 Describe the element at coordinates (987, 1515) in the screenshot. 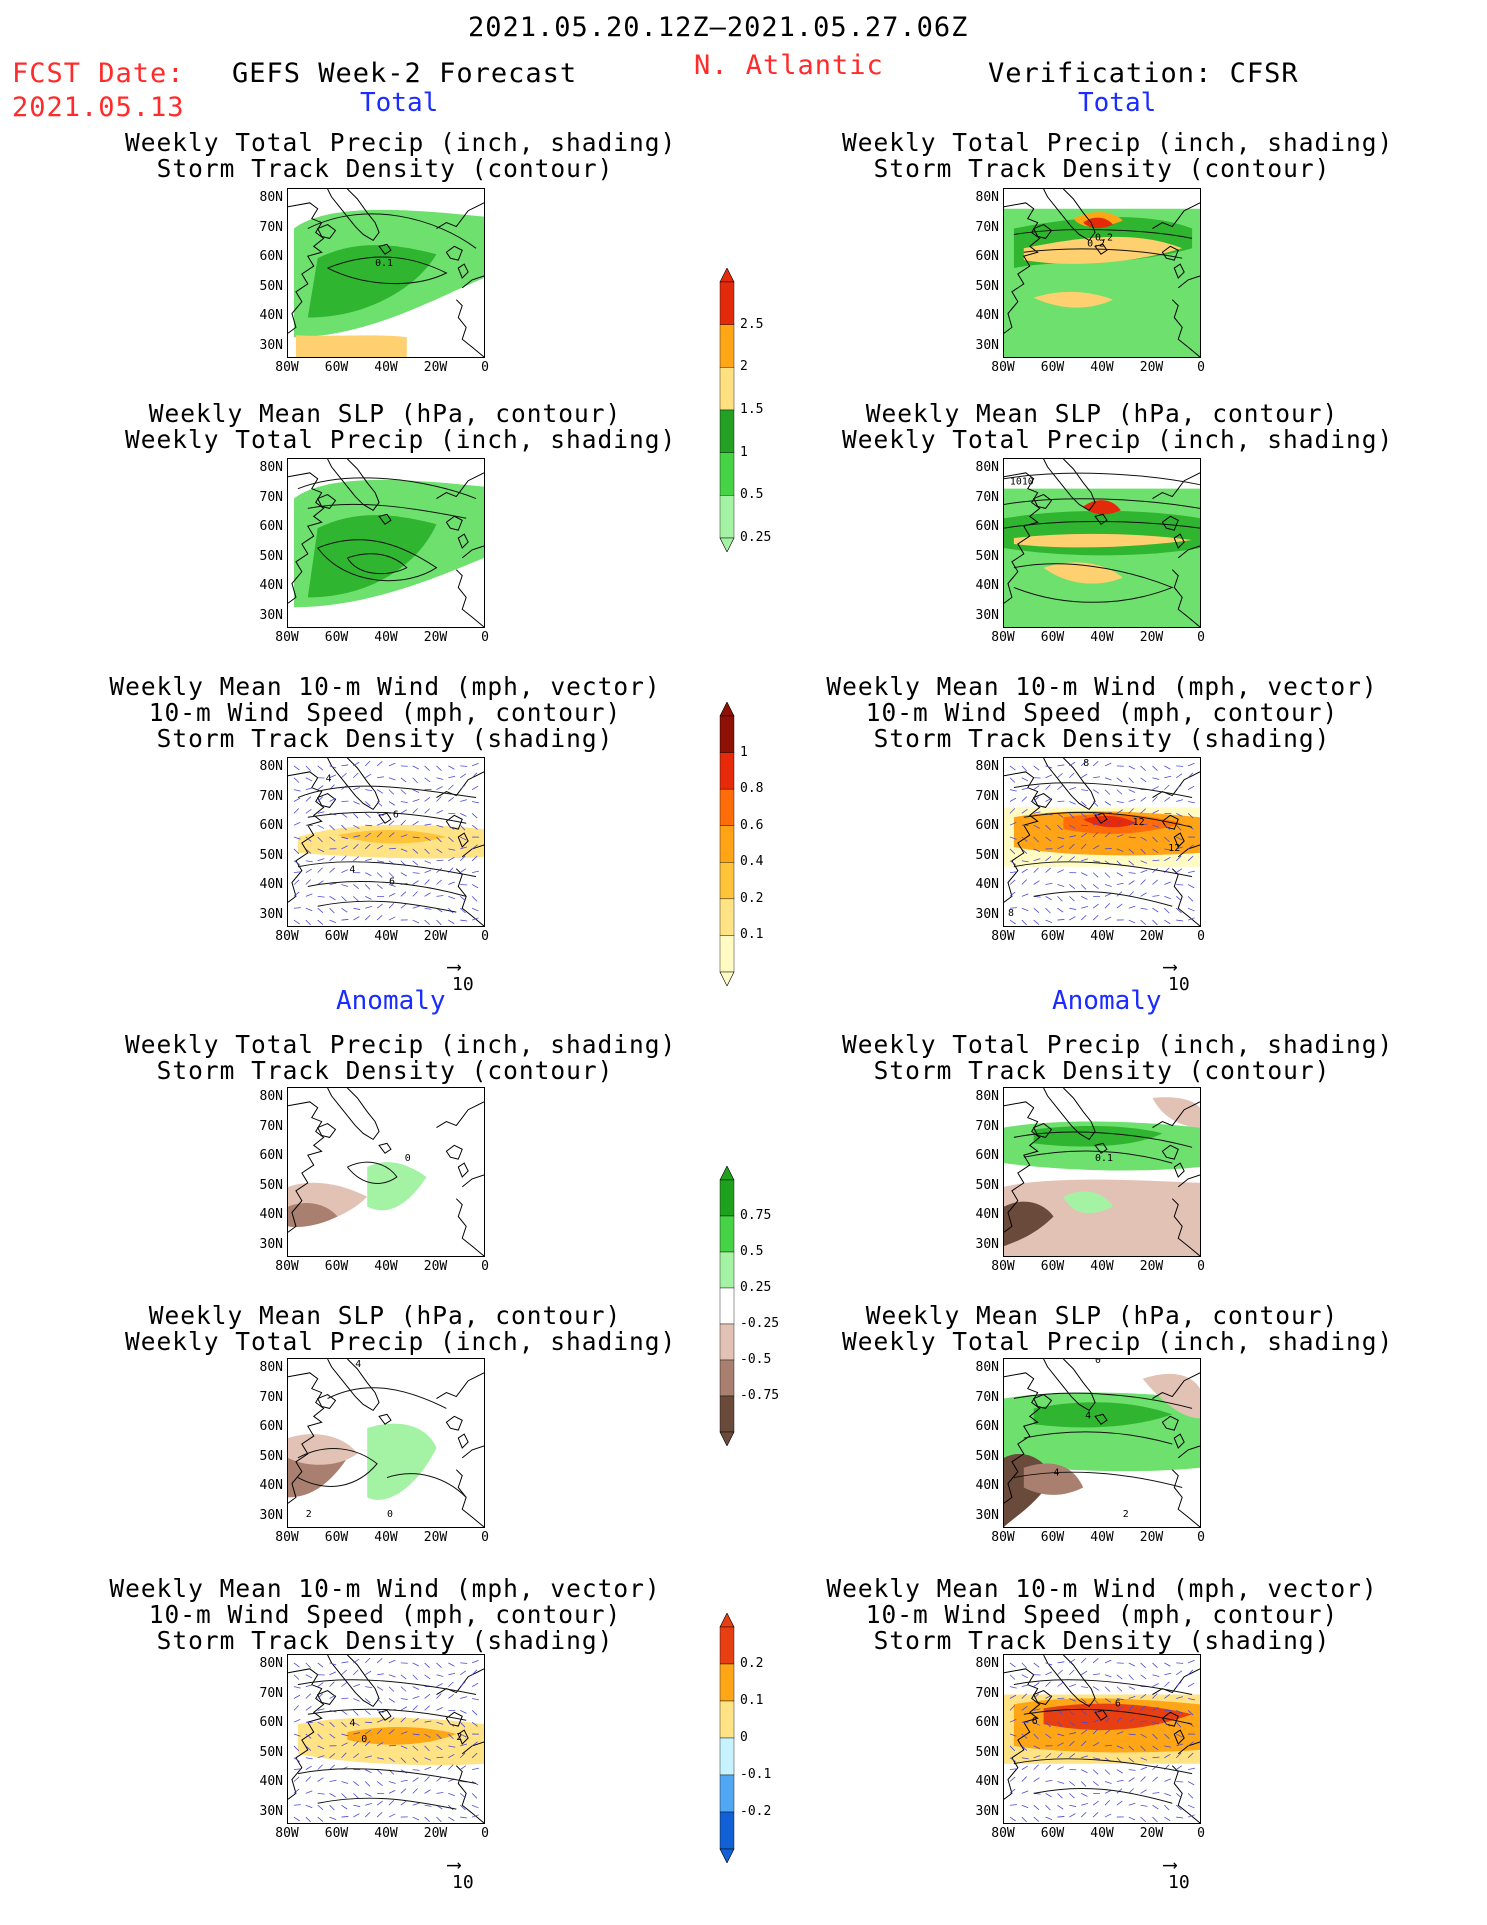

I see `lat-tick-label: 30N` at that location.